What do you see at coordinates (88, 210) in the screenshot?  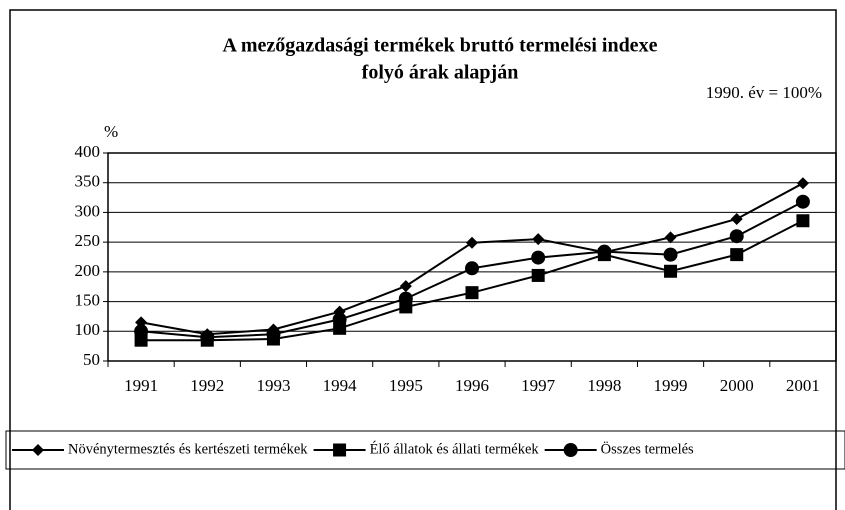 I see `y-tick-label: 300` at bounding box center [88, 210].